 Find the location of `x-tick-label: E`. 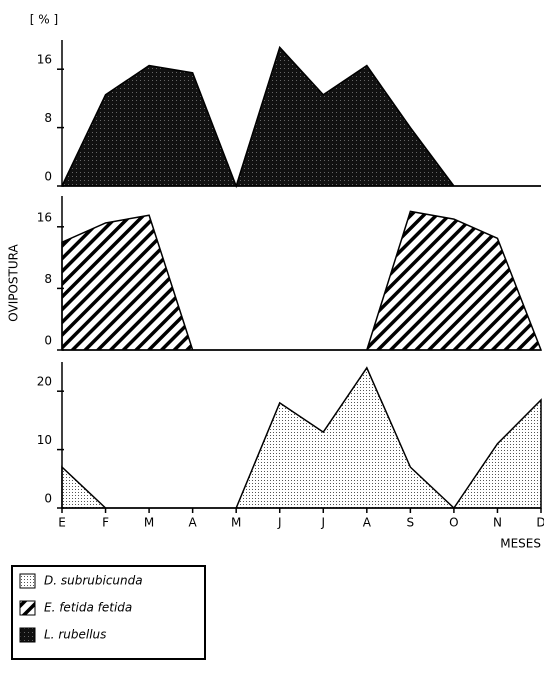

x-tick-label: E is located at coordinates (62, 523).